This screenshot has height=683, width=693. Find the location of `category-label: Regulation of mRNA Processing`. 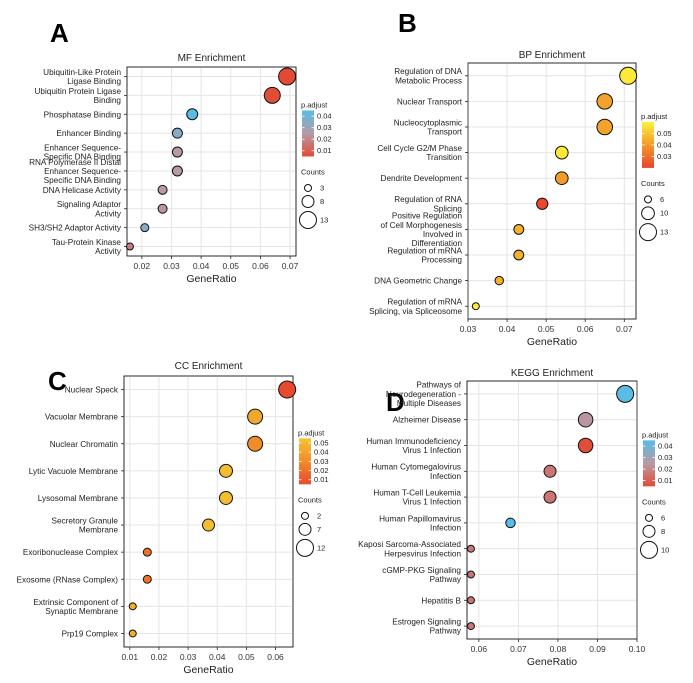

category-label: Regulation of mRNA Processing is located at coordinates (424, 255).